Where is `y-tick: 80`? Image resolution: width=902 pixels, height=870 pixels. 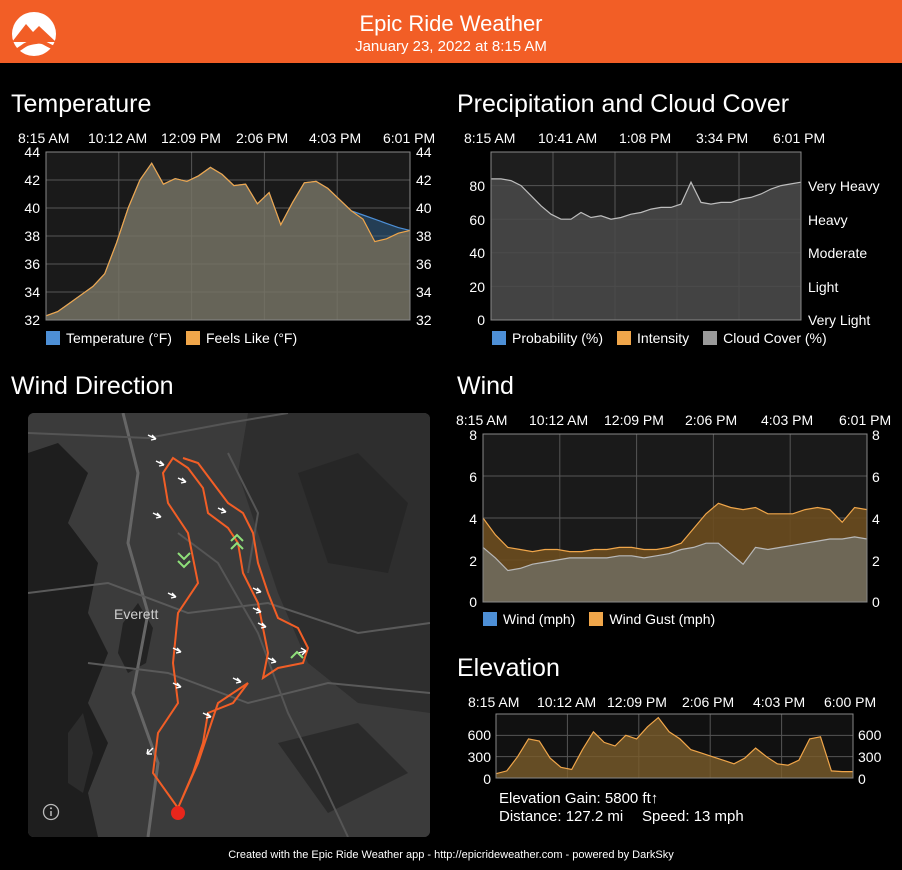
y-tick: 80 is located at coordinates (477, 186).